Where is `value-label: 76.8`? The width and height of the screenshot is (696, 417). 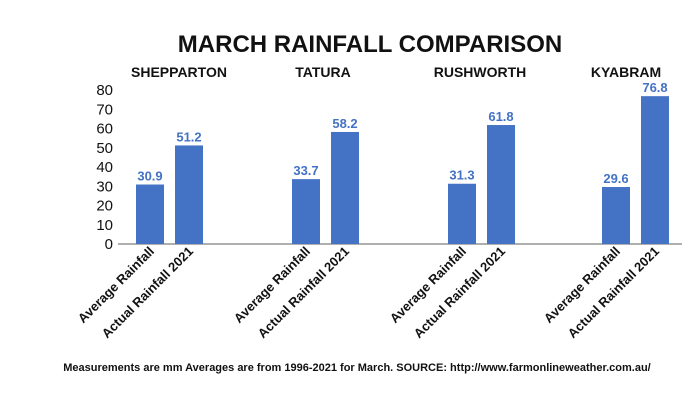 value-label: 76.8 is located at coordinates (654, 87).